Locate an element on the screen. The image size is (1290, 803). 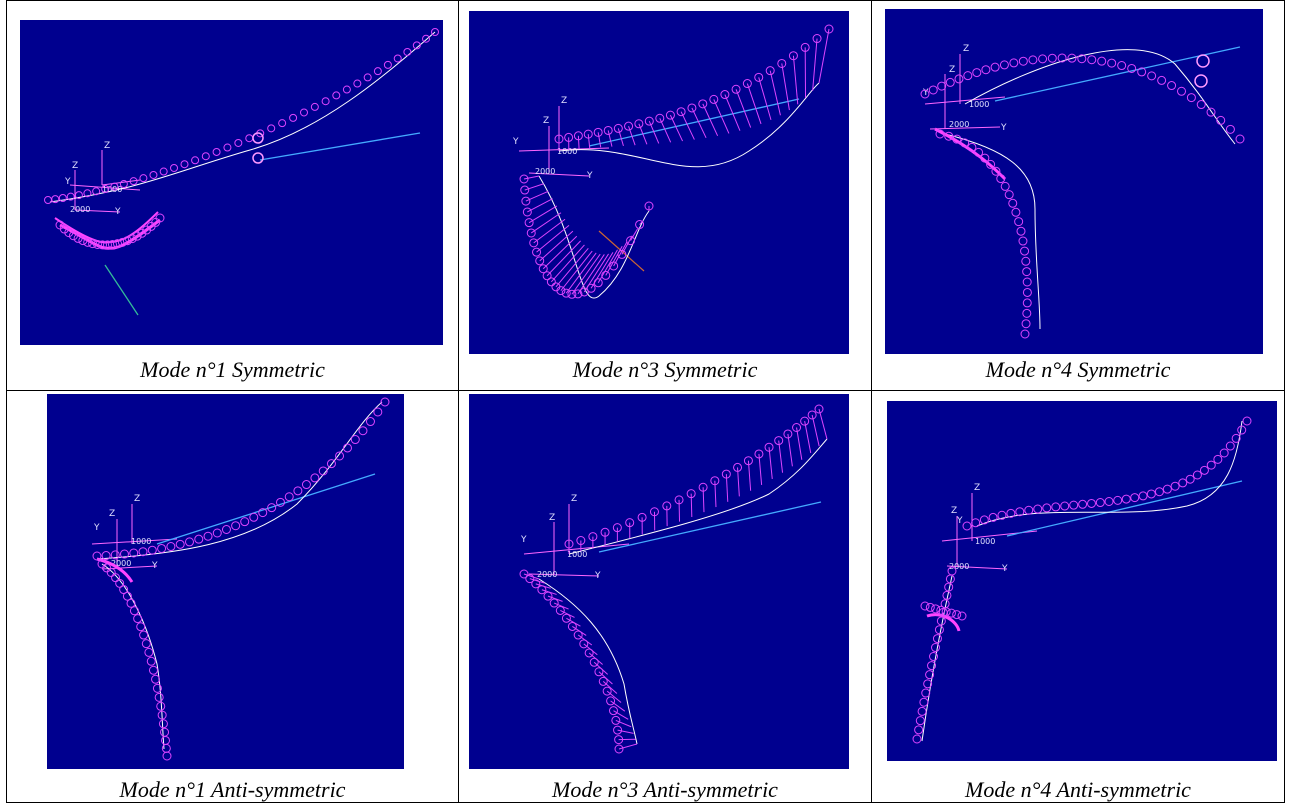
axis-y-label: Y is located at coordinates (96, 528).